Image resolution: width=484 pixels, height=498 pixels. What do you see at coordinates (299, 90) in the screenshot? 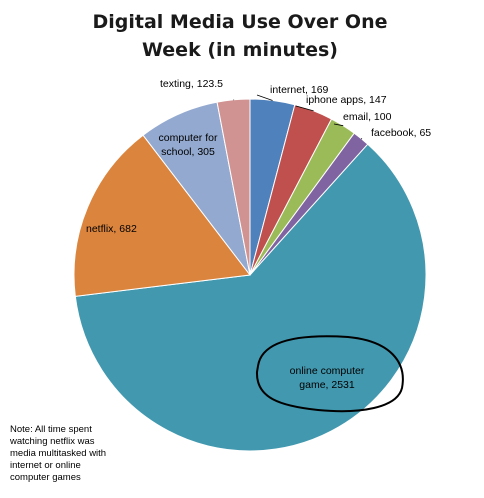
I see `slice-label-internet: internet, 169` at bounding box center [299, 90].